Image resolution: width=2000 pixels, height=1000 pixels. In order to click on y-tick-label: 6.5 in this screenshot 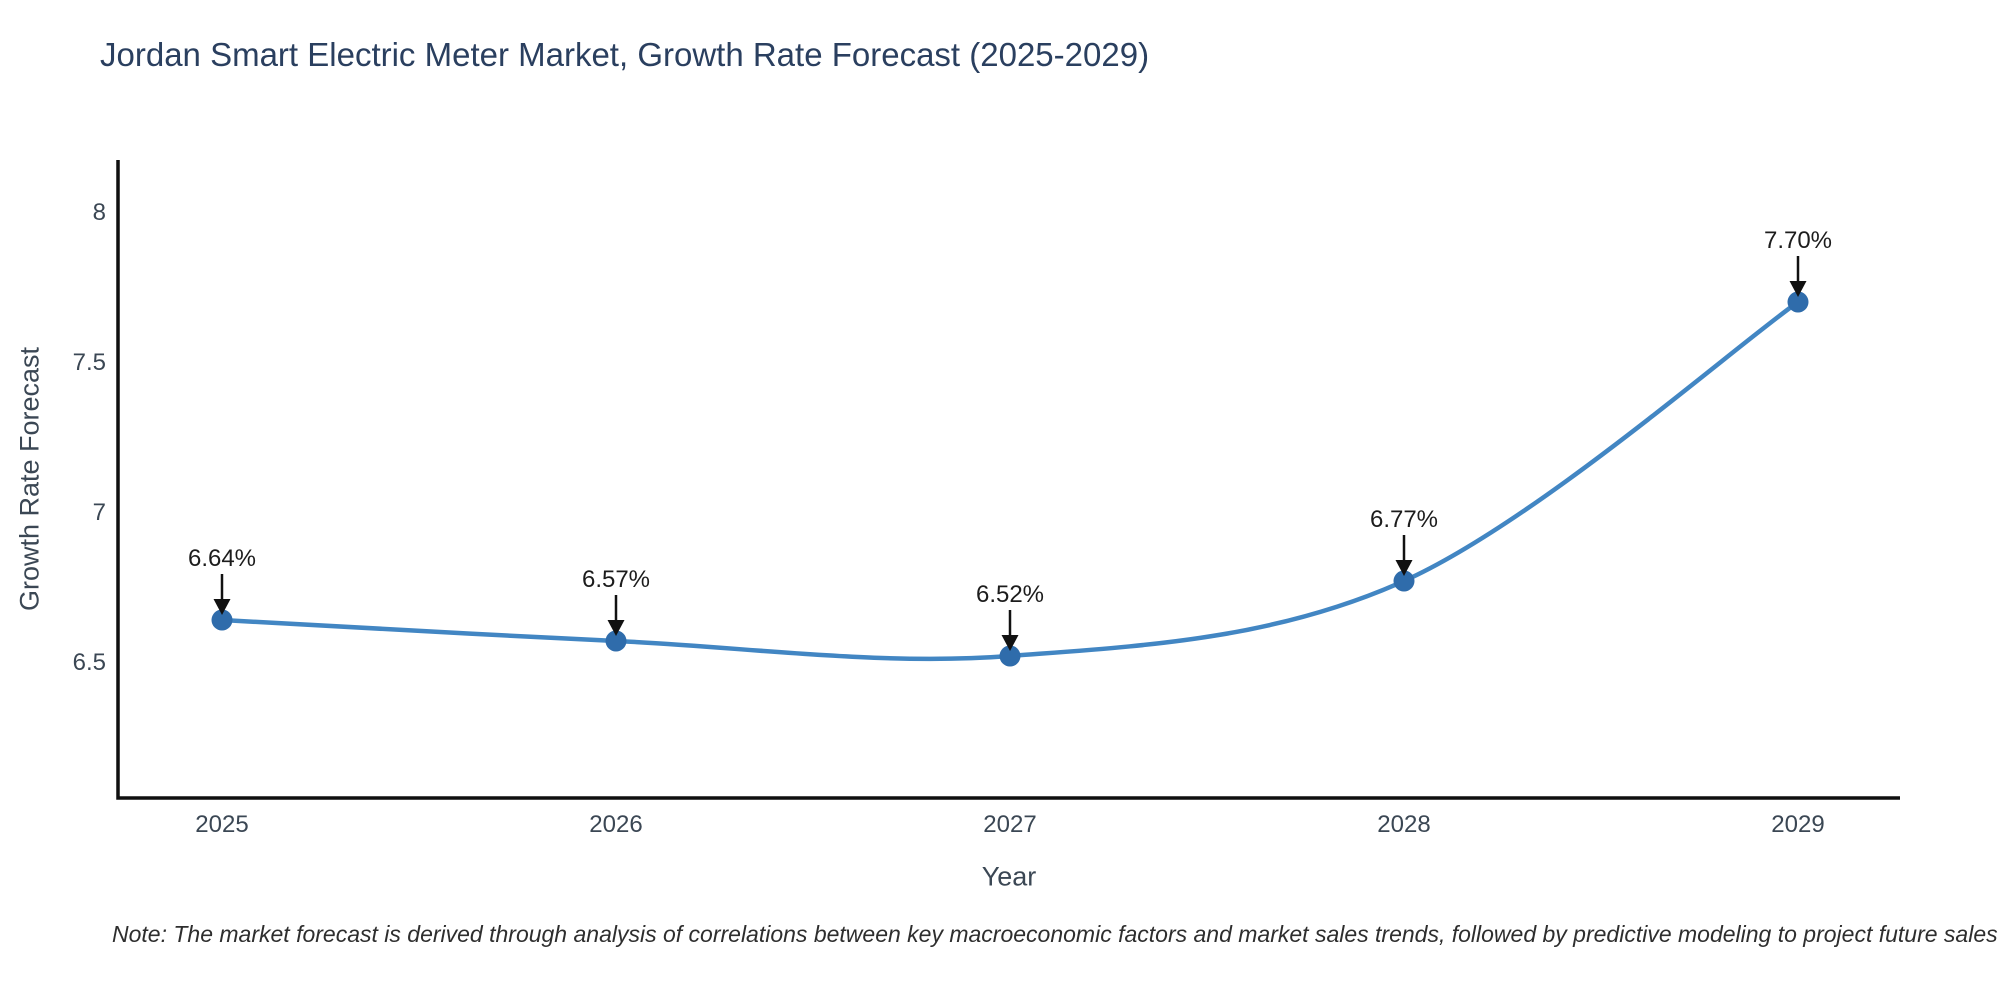, I will do `click(89, 662)`.